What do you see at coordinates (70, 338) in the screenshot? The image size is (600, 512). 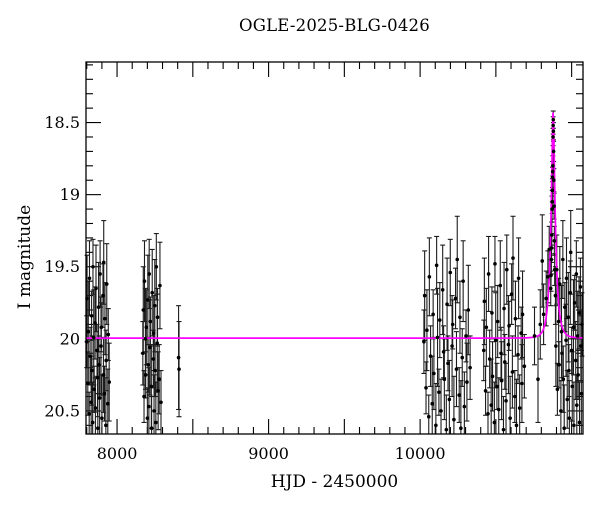 I see `y-tick-label: 20` at bounding box center [70, 338].